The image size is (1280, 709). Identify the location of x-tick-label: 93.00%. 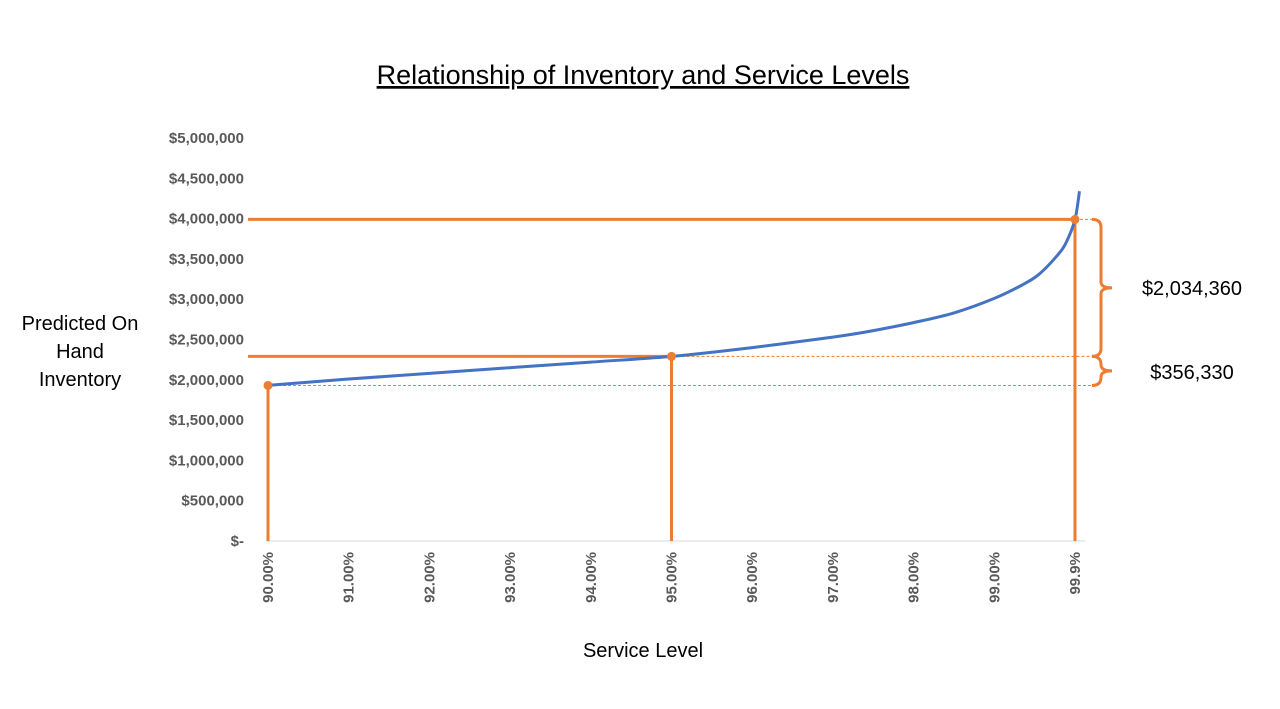
(510, 577).